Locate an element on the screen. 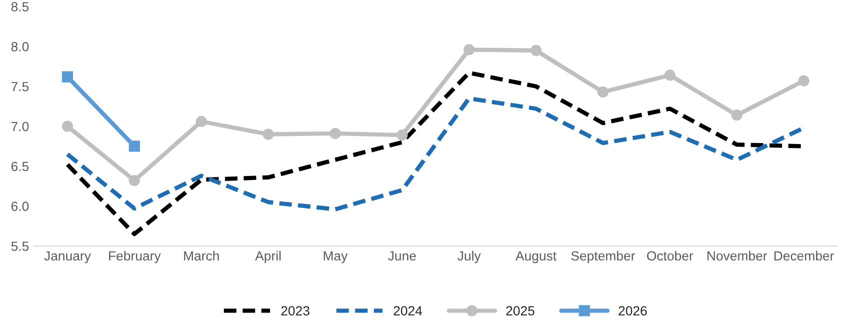 This screenshot has width=850, height=328. x-tick-label: March is located at coordinates (201, 255).